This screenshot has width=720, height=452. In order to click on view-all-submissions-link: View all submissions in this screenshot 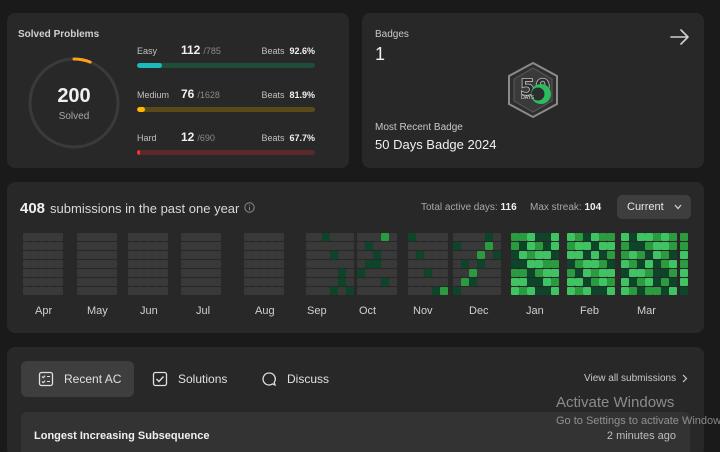, I will do `click(636, 378)`.